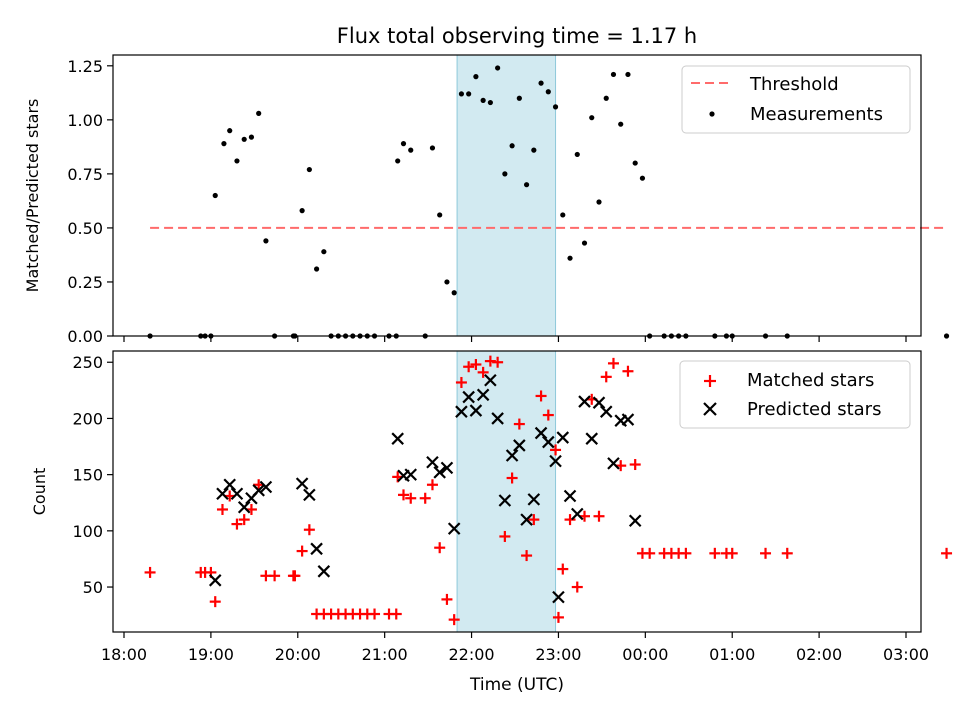  I want to click on legend-measurements-swatch, so click(712, 114).